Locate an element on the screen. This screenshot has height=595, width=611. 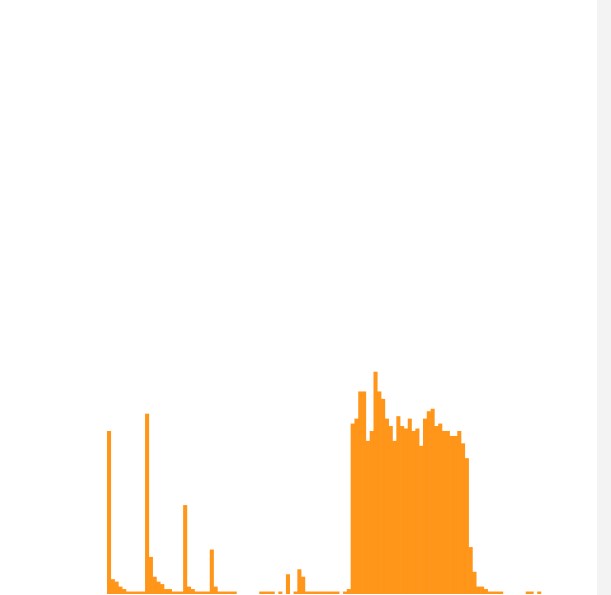
page-edge-gutter is located at coordinates (604, 297).